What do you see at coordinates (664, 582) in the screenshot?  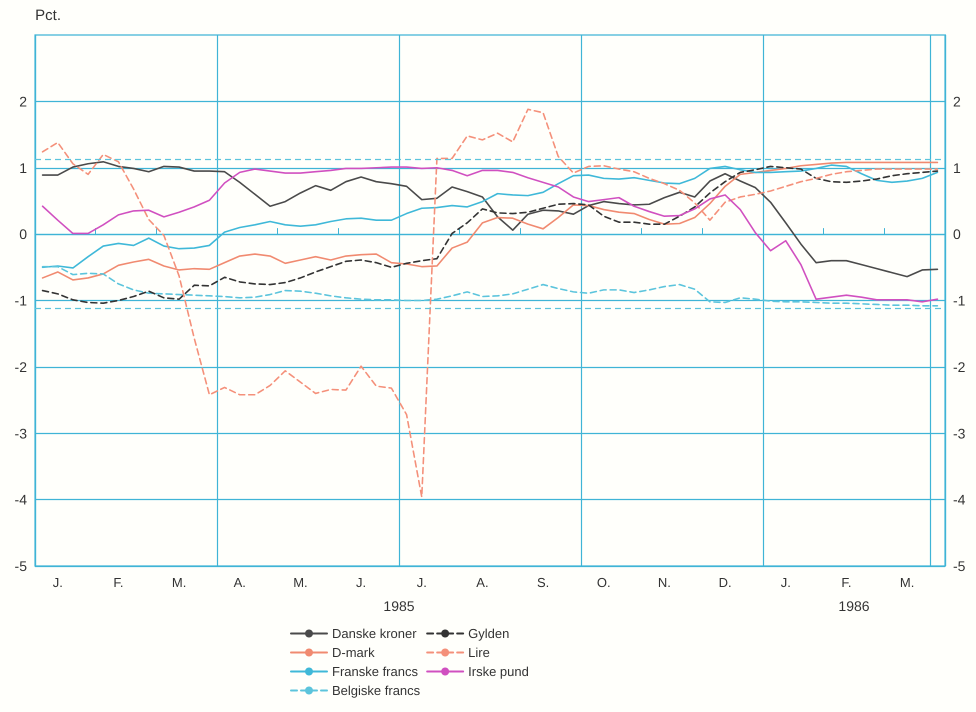 I see `x-tick-label: N.` at bounding box center [664, 582].